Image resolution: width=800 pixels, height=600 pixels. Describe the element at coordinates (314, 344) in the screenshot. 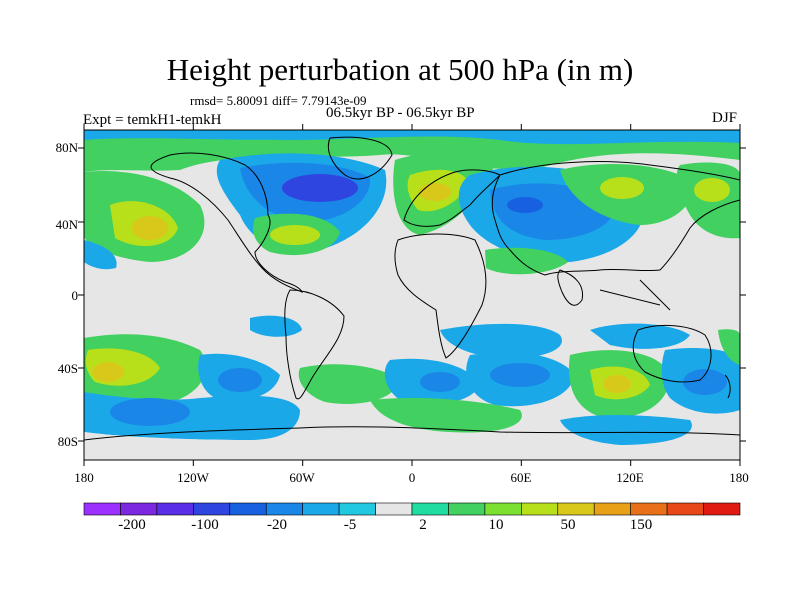

I see `south-america-coast` at that location.